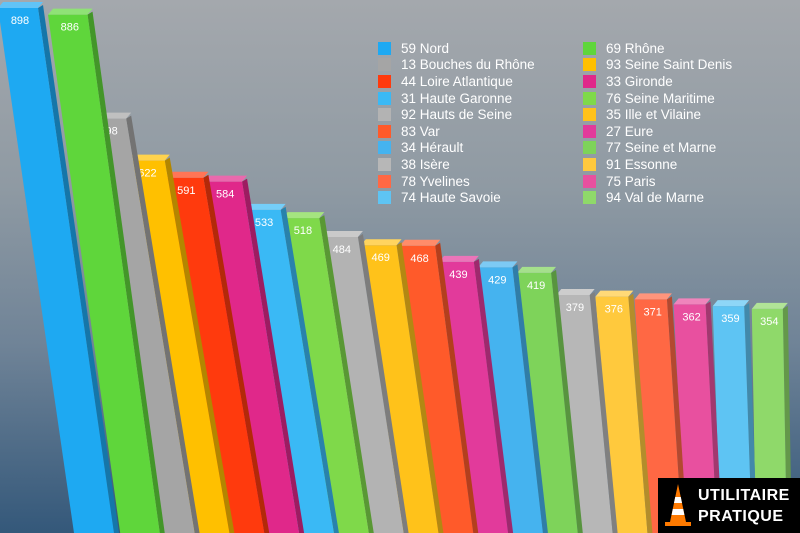 The height and width of the screenshot is (533, 800). I want to click on bar-value-label: 419, so click(536, 286).